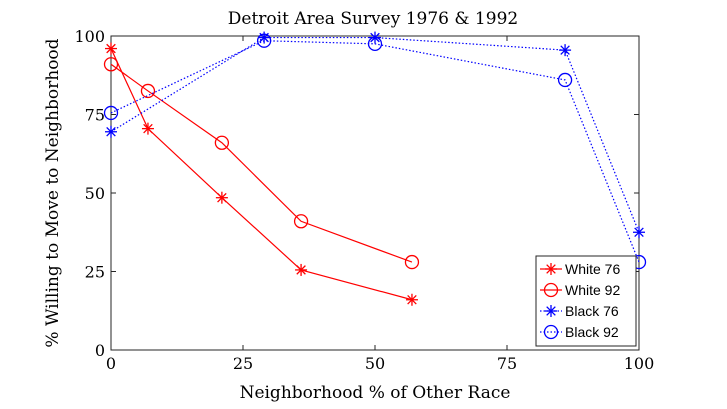 The height and width of the screenshot is (409, 727). I want to click on legend-item-black-76: Black 76, so click(579, 311).